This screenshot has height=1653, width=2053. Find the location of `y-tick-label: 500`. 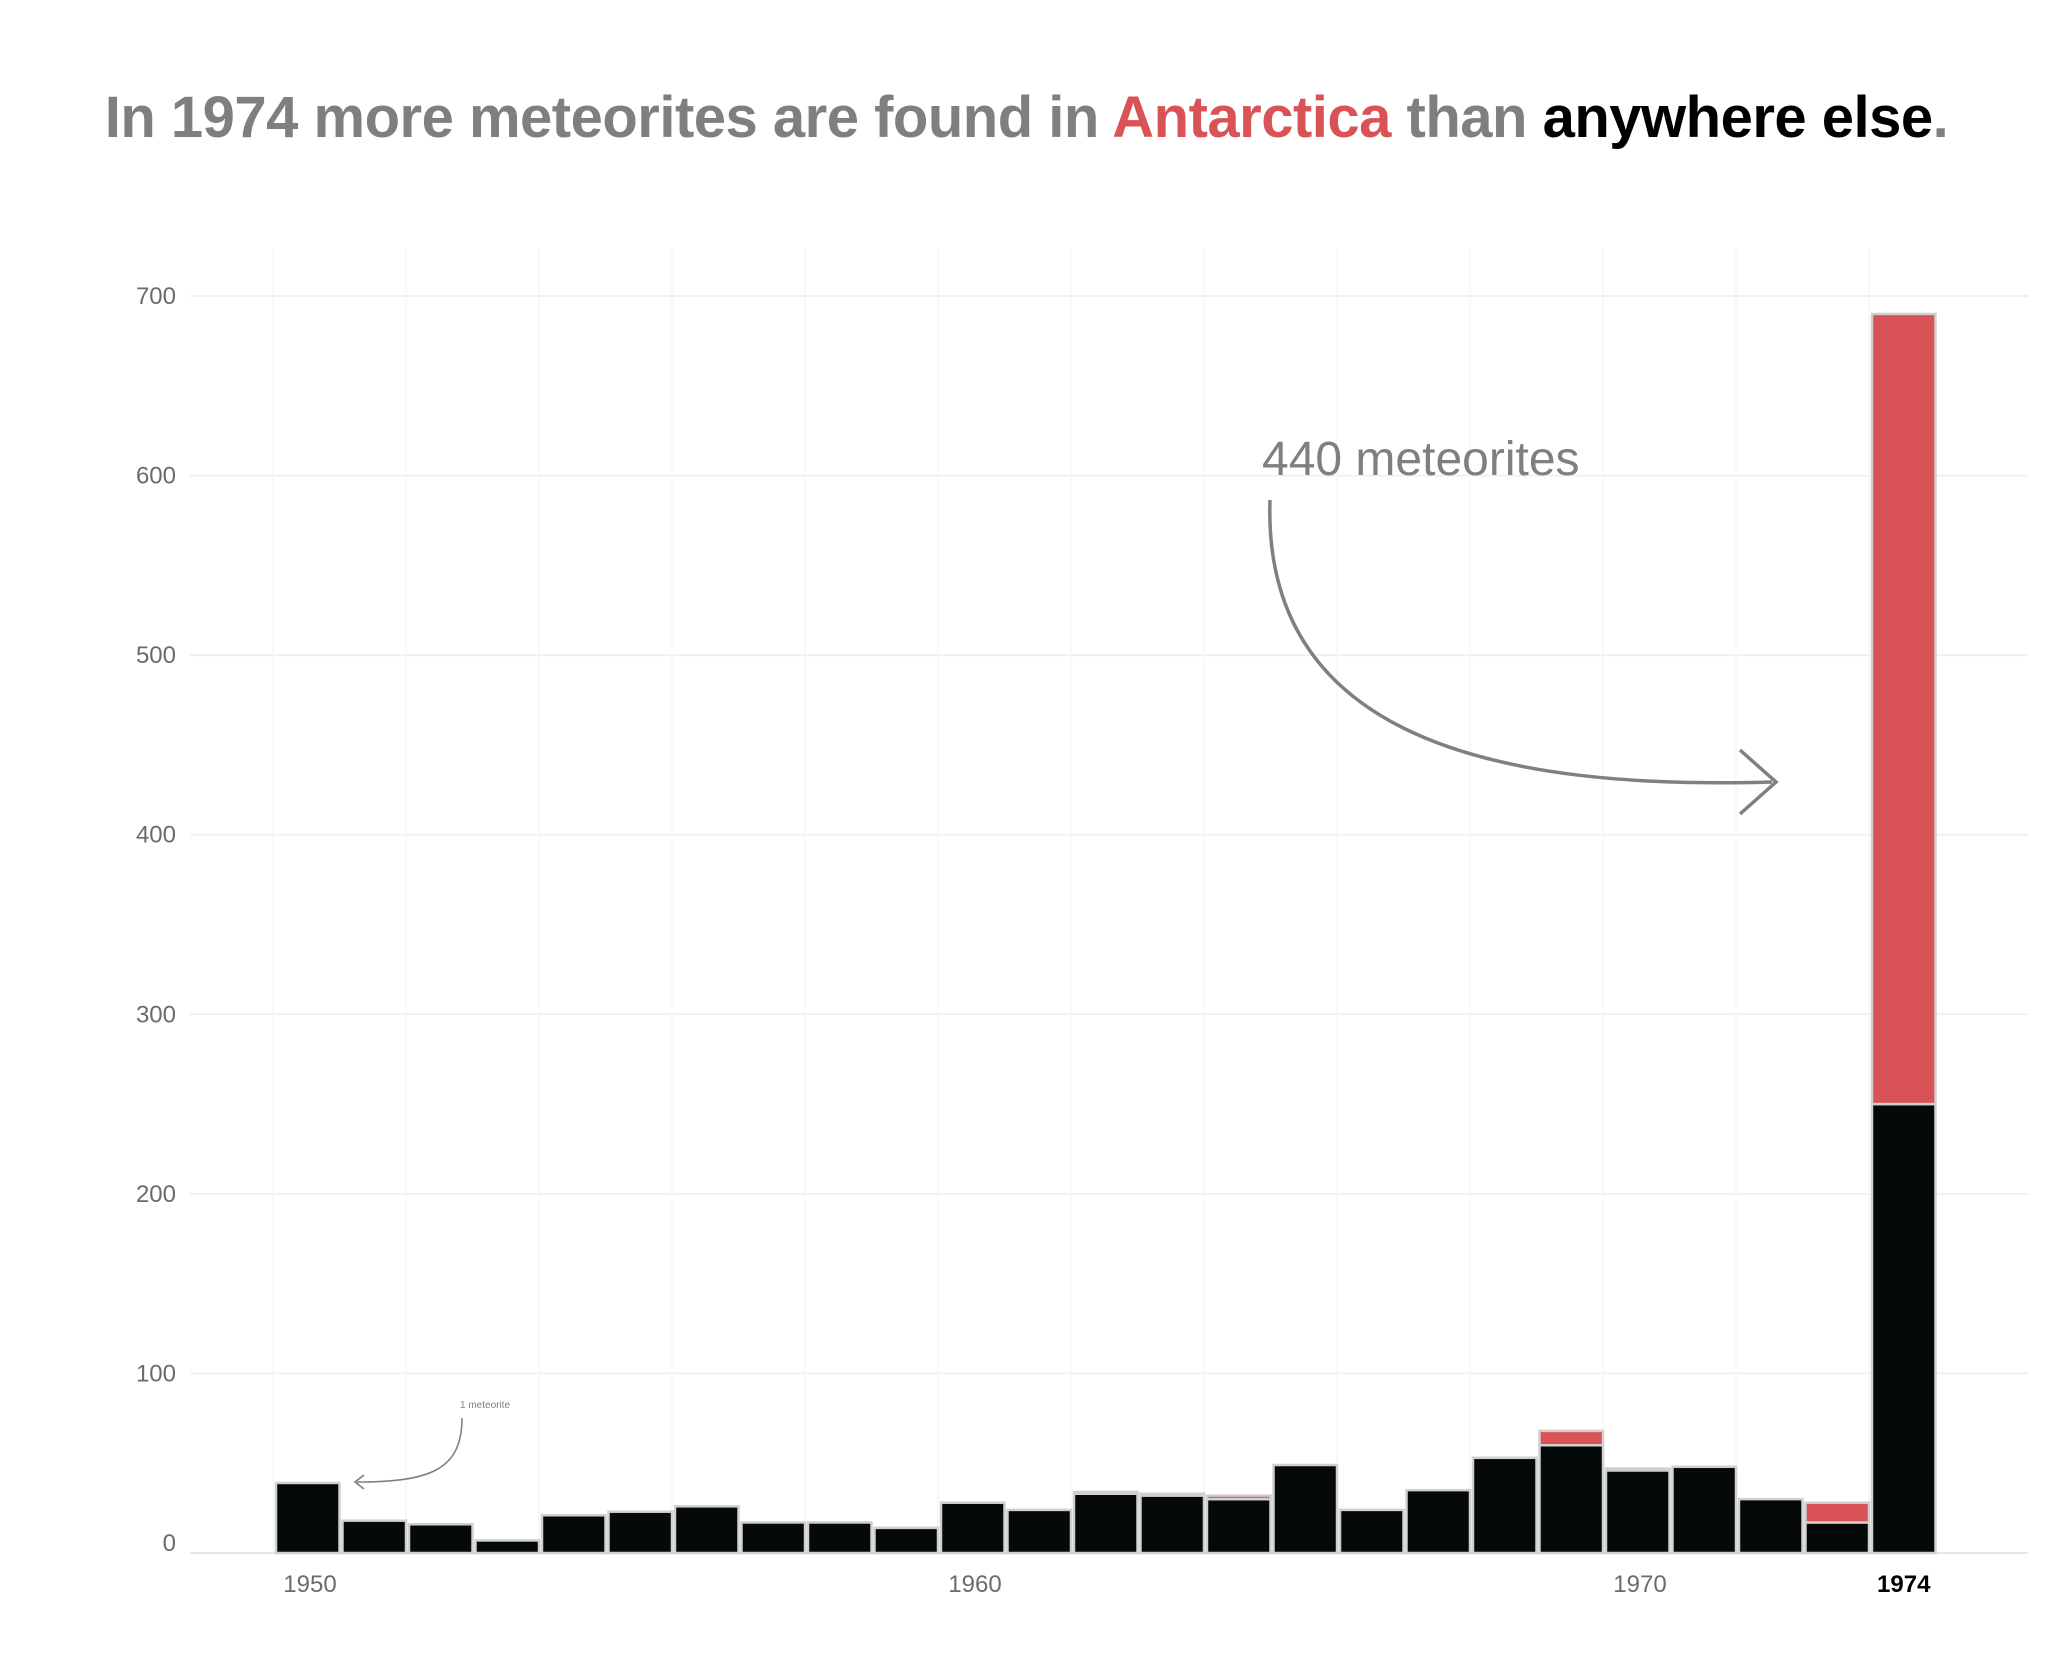

y-tick-label: 500 is located at coordinates (156, 655).